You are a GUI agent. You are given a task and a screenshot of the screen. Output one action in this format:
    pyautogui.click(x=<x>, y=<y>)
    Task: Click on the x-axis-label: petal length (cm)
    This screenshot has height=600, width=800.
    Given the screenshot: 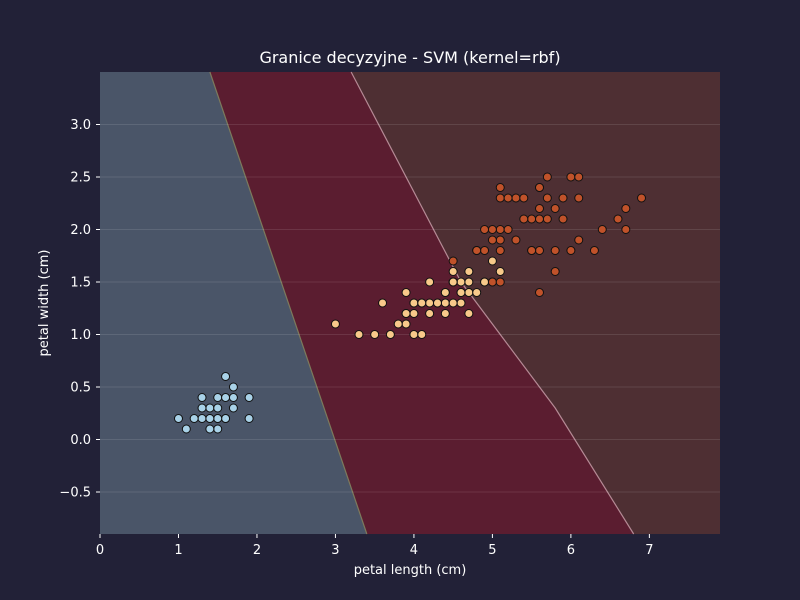 What is the action you would take?
    pyautogui.click(x=410, y=570)
    